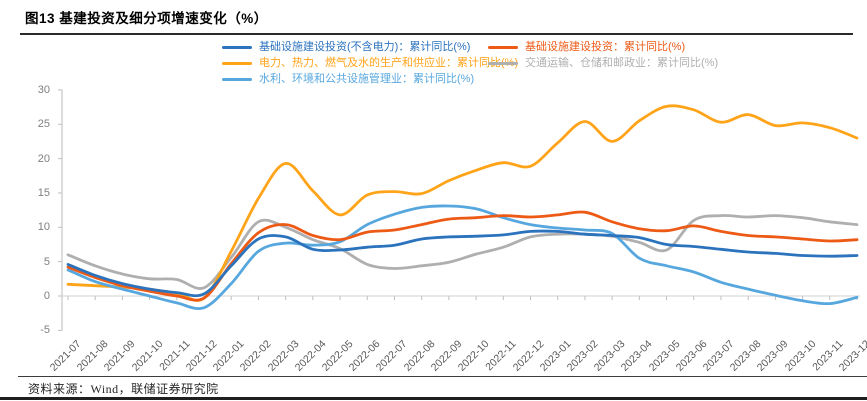  What do you see at coordinates (605, 47) in the screenshot?
I see `legend-label: 基础设施建设投资：累计同比(%)` at bounding box center [605, 47].